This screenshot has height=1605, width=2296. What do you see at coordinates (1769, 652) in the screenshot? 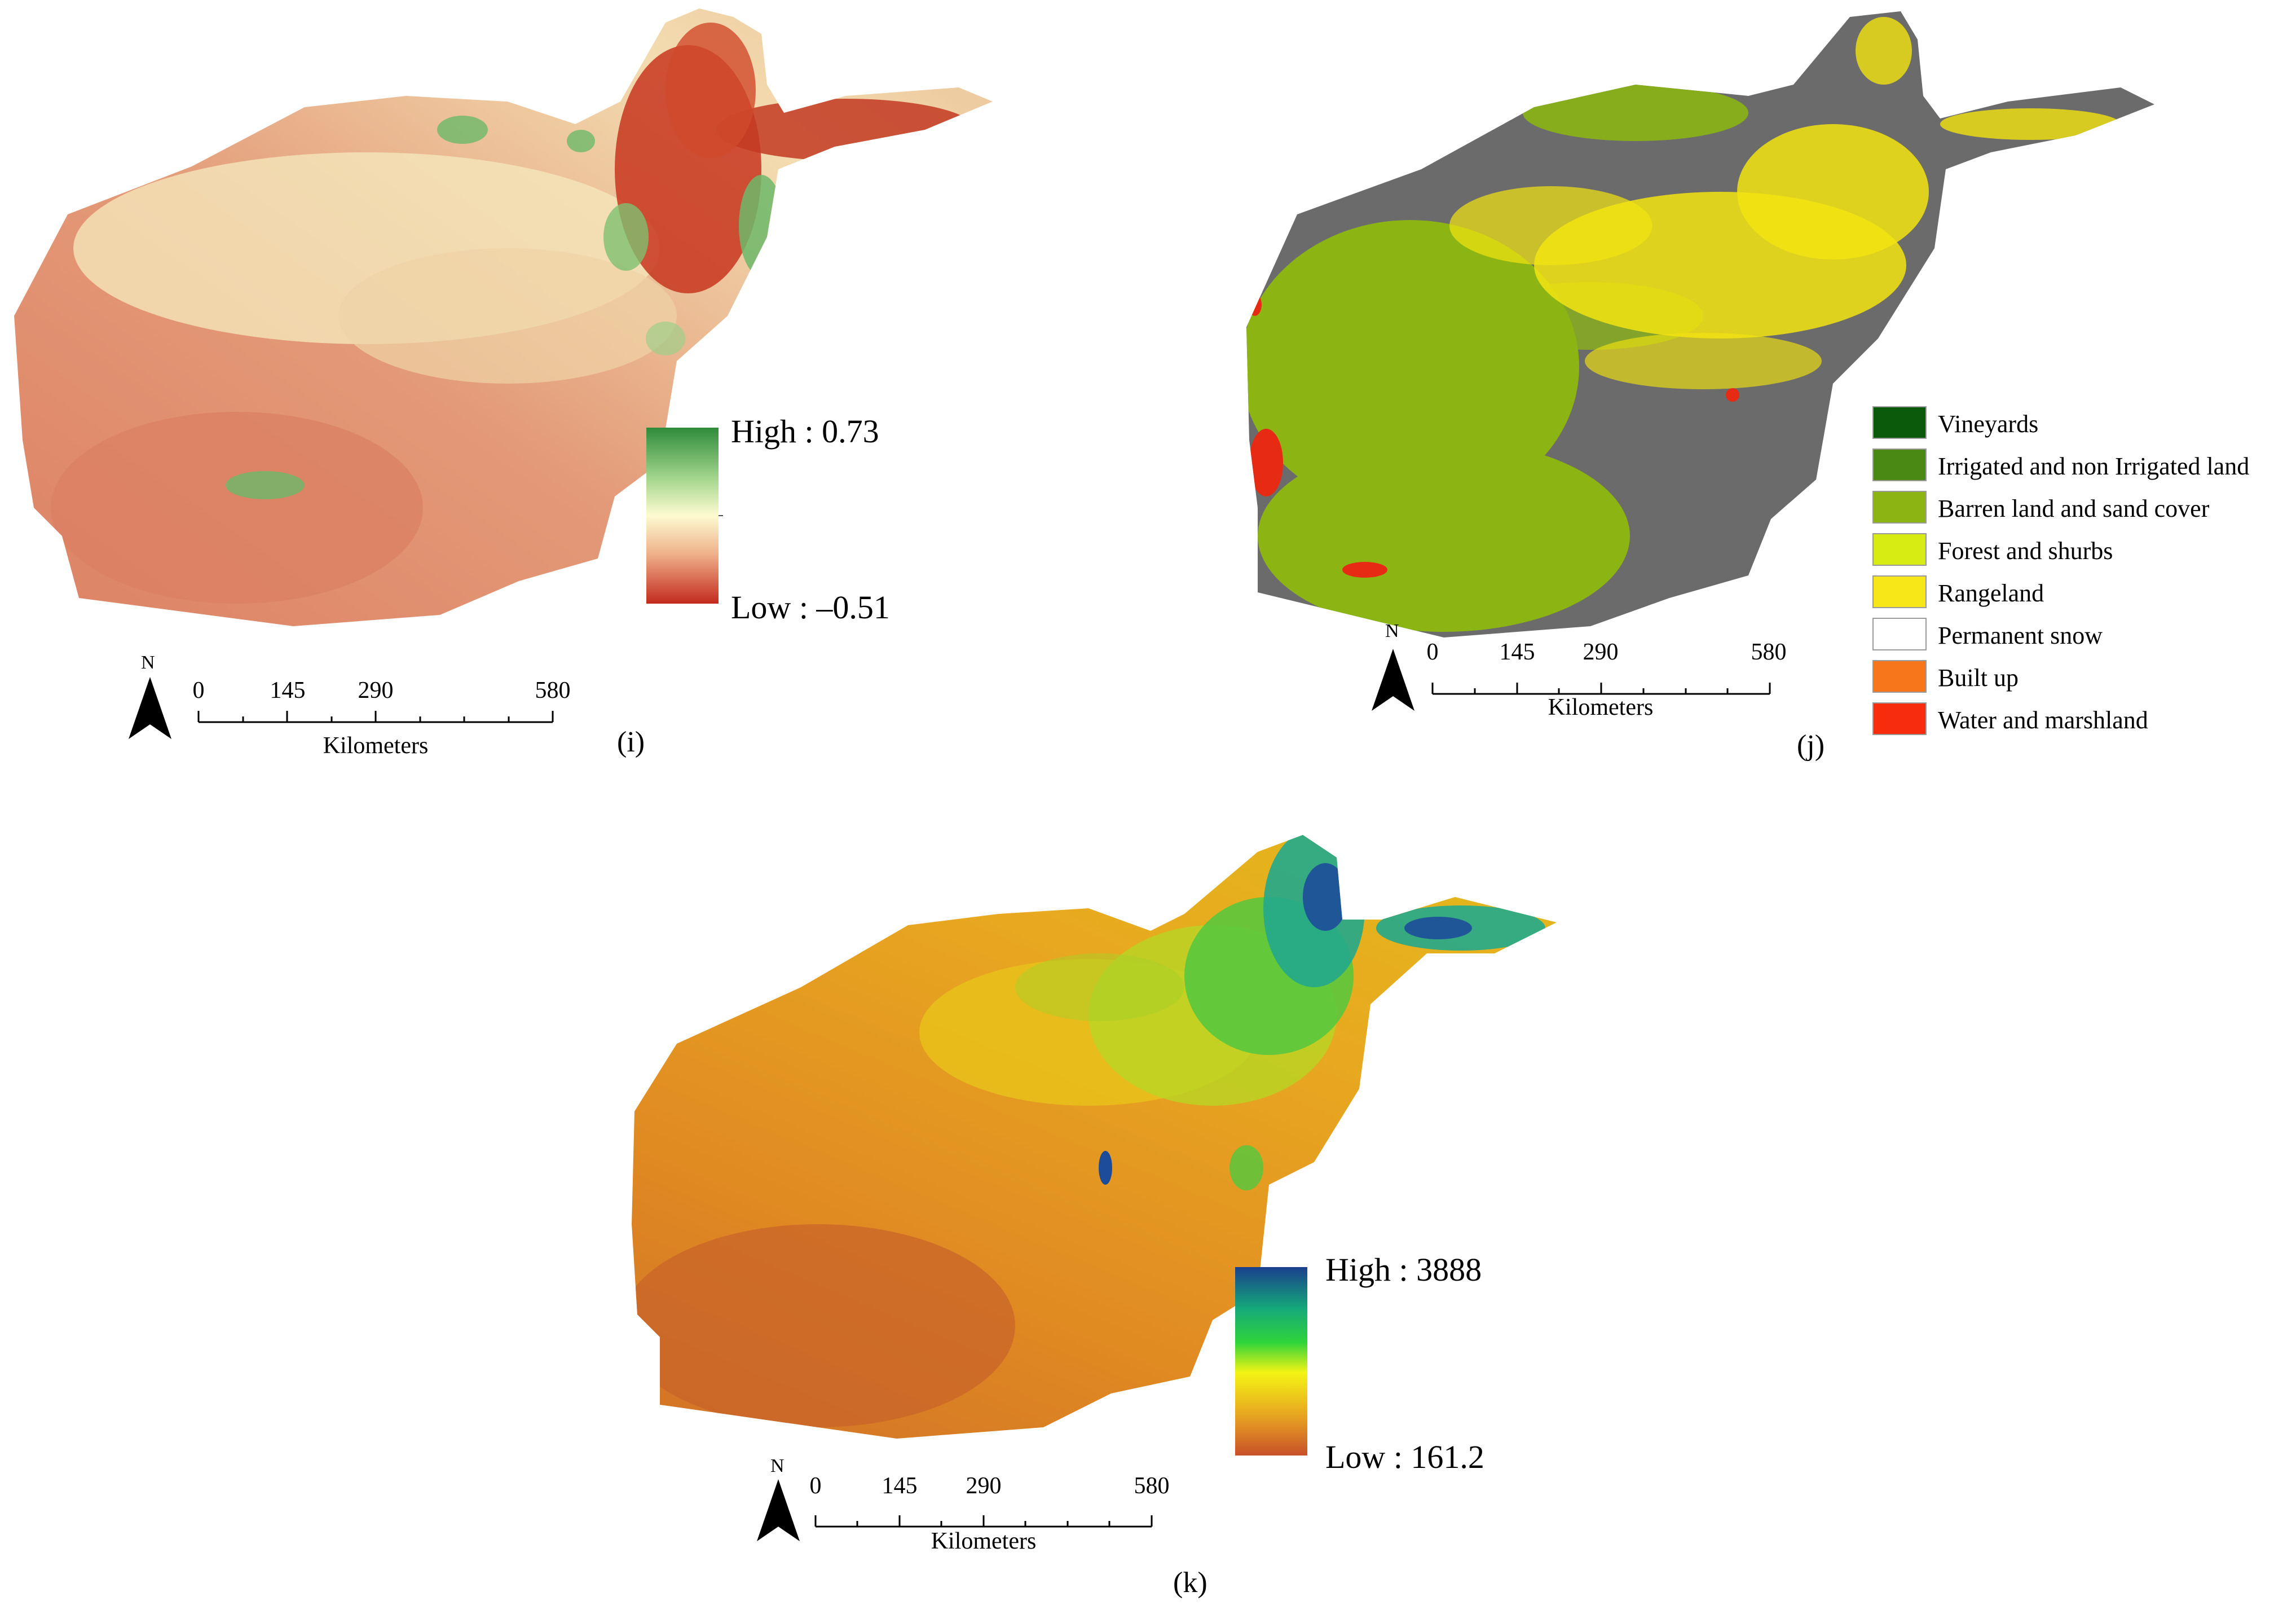
I see `scale-j-tick-580: 580` at bounding box center [1769, 652].